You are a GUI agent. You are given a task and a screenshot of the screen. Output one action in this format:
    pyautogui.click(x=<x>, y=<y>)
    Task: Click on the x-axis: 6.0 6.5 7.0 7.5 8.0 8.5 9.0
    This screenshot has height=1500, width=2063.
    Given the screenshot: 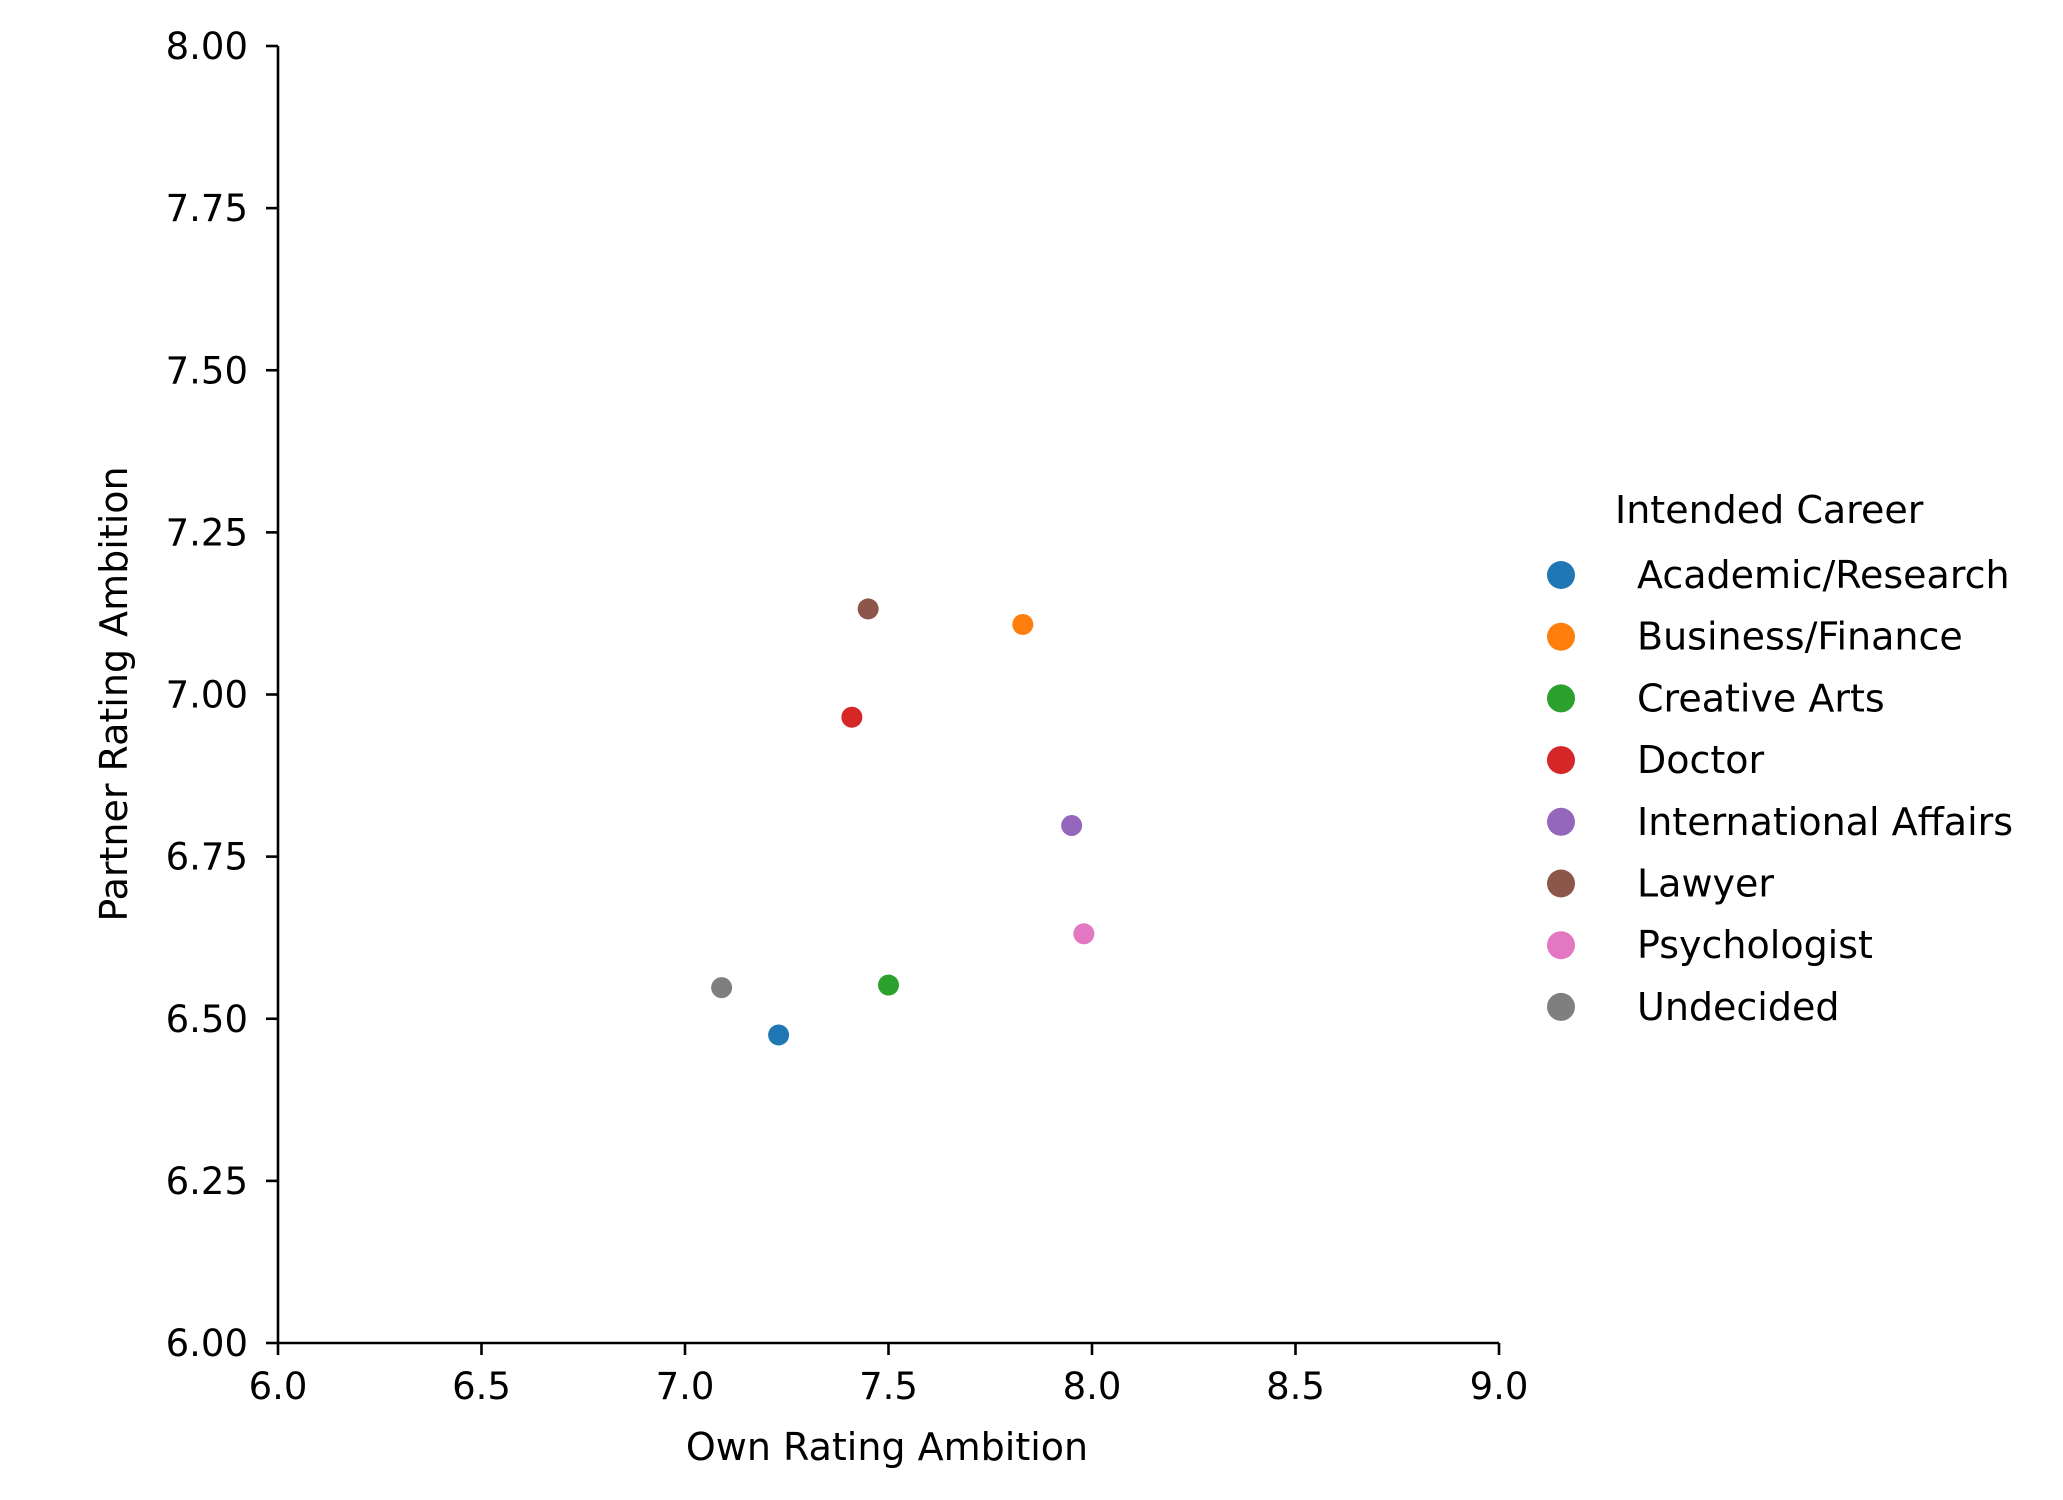 What is the action you would take?
    pyautogui.click(x=889, y=1374)
    